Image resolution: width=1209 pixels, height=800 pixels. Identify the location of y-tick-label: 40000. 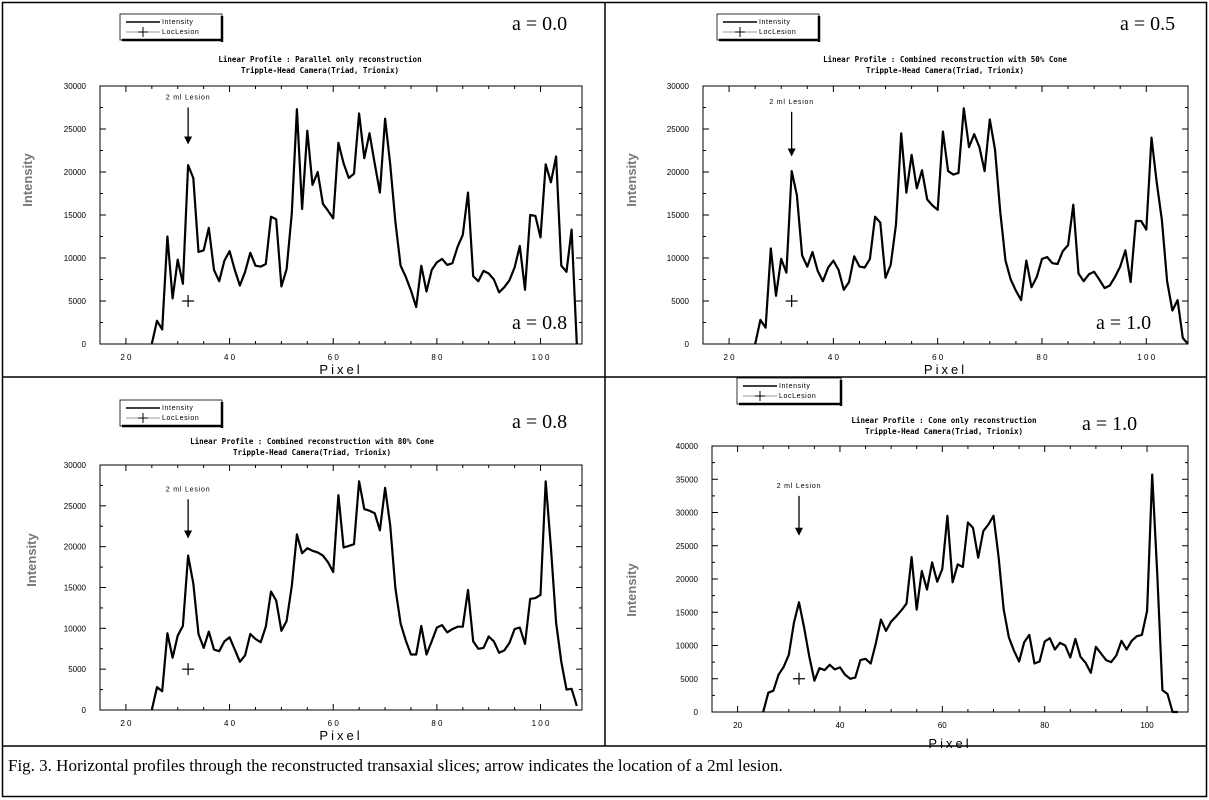
(687, 446).